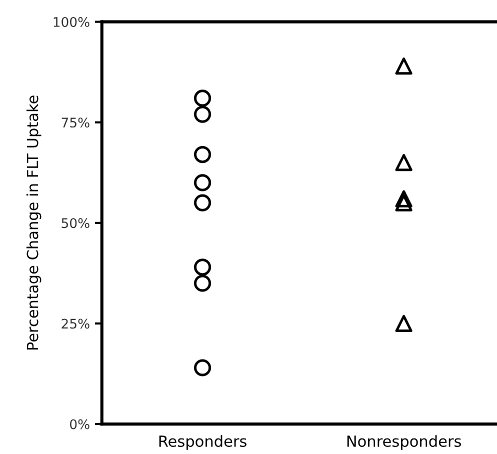  Describe the element at coordinates (80, 424) in the screenshot. I see `y-tick-label: 0%` at that location.